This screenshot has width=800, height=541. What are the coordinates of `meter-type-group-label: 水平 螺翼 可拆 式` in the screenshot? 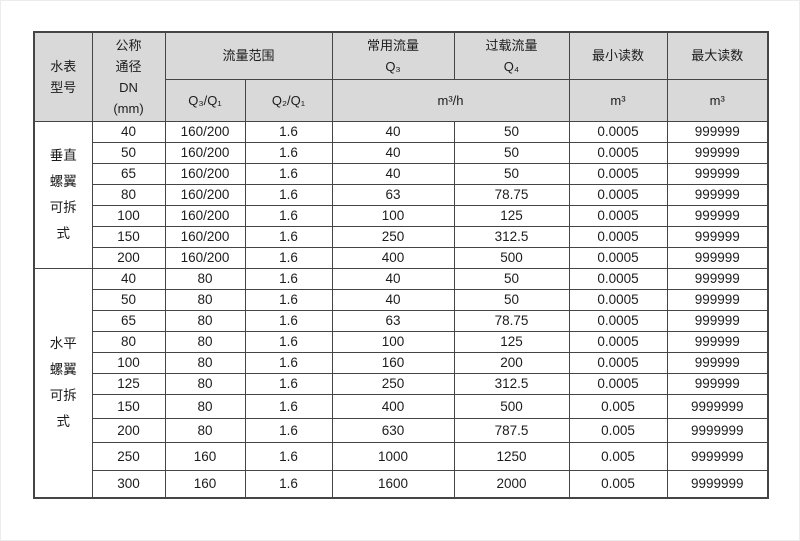 It's located at (63, 383).